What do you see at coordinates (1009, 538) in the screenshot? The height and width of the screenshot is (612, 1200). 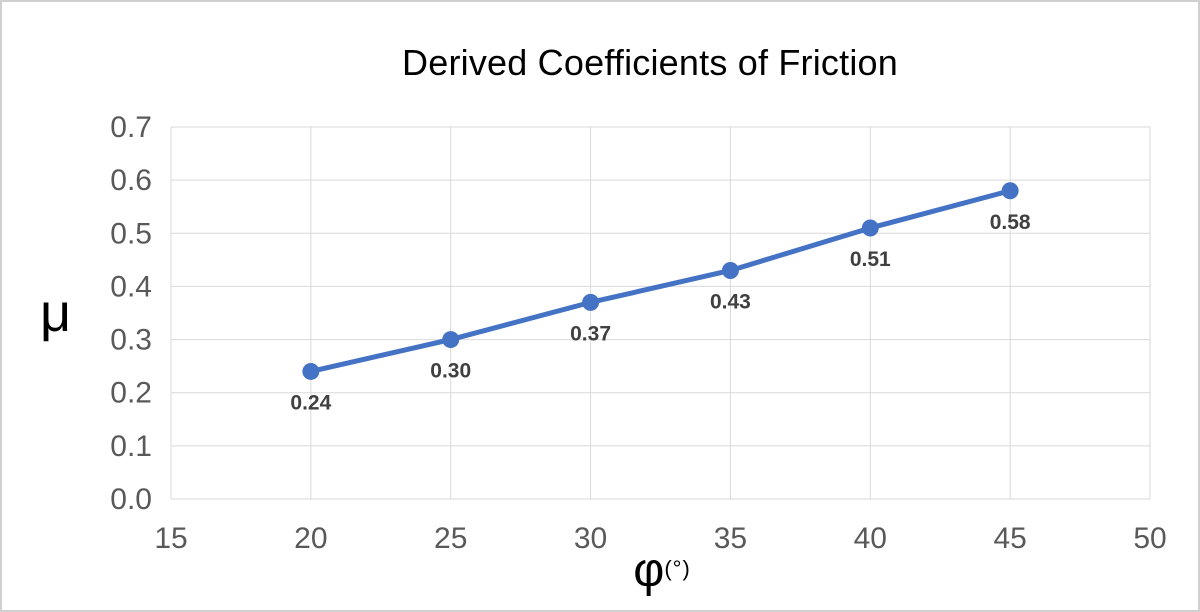 I see `x-tick-label: 45` at bounding box center [1009, 538].